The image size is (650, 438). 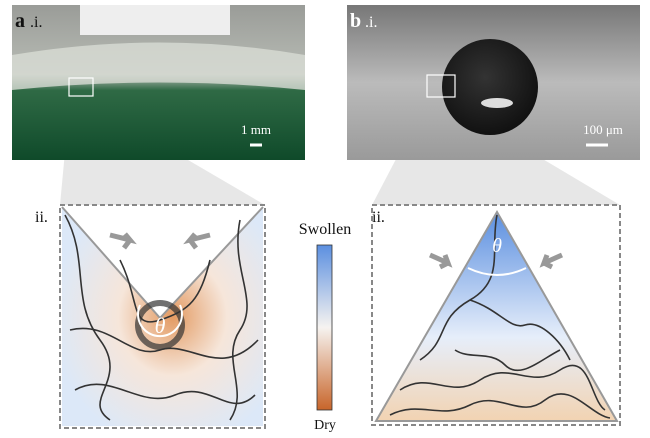 What do you see at coordinates (325, 229) in the screenshot?
I see `colorbar-top: Swollen` at bounding box center [325, 229].